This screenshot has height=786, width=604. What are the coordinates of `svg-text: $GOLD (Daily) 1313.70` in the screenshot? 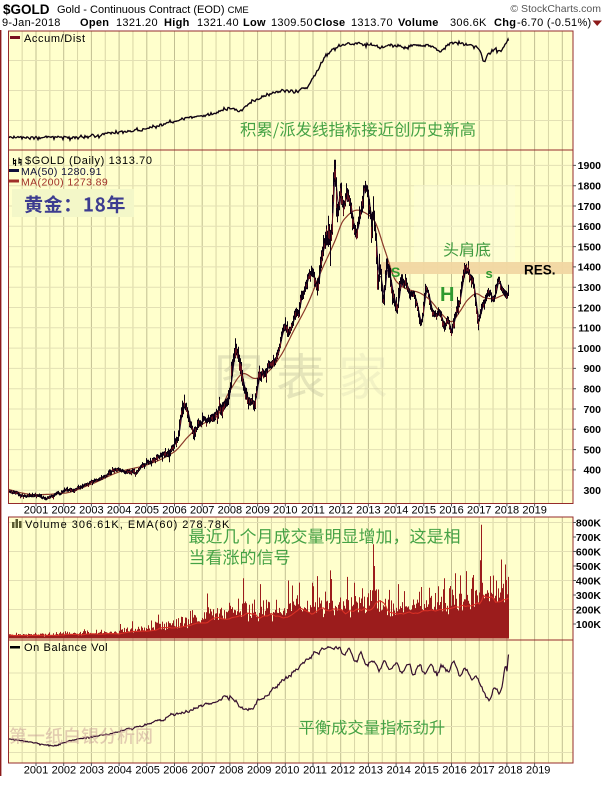 It's located at (89, 161).